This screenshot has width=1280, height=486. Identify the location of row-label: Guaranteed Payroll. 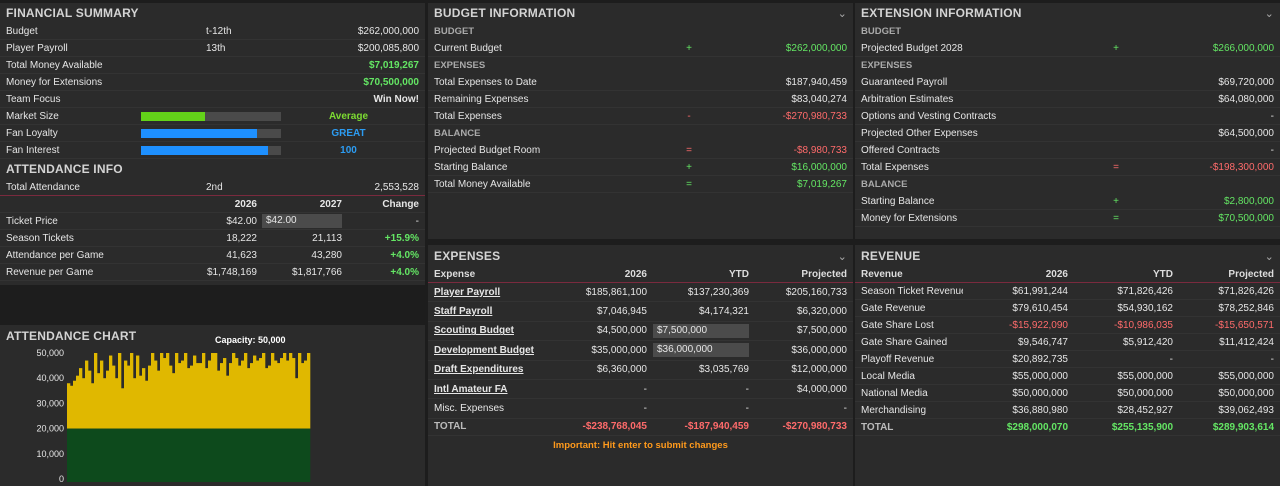
(904, 82).